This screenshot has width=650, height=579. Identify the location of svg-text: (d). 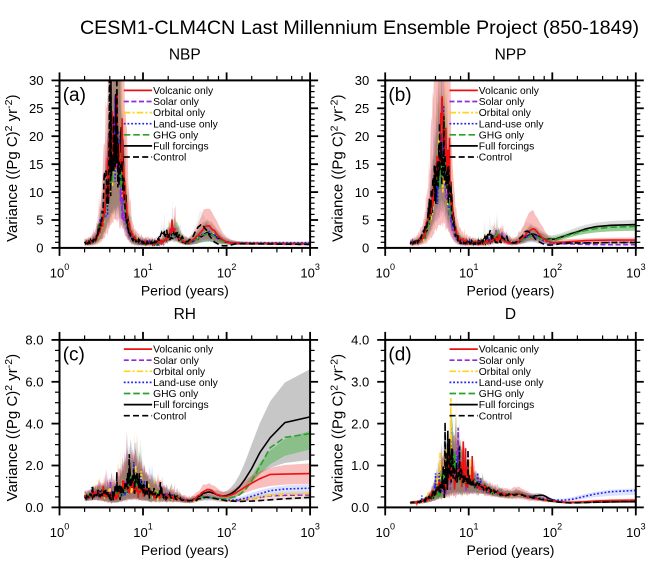
(399, 355).